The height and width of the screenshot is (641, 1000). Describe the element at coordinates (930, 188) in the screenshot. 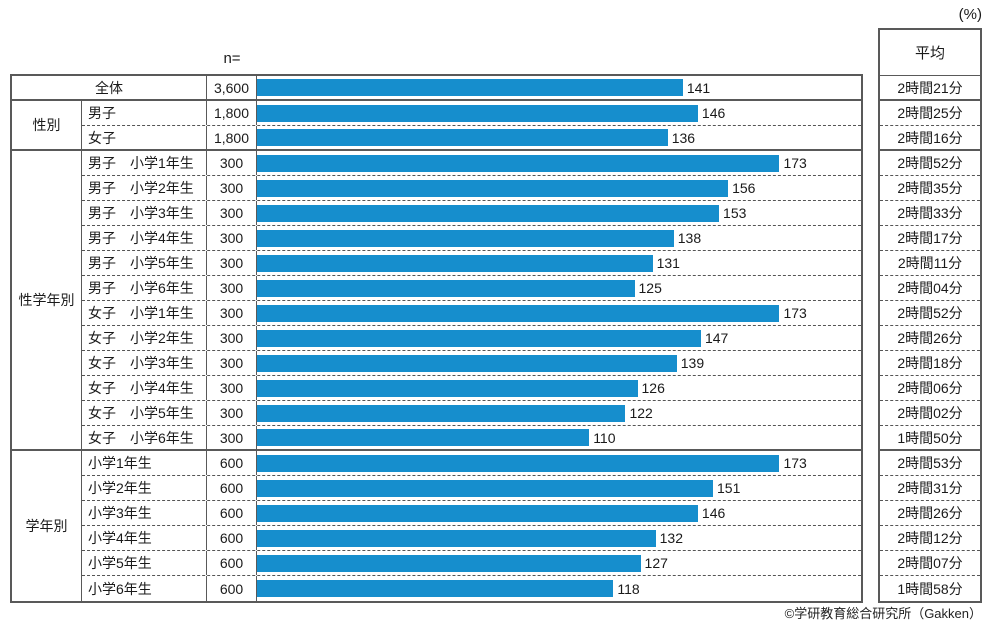

I see `average-value: 2時間35分` at that location.